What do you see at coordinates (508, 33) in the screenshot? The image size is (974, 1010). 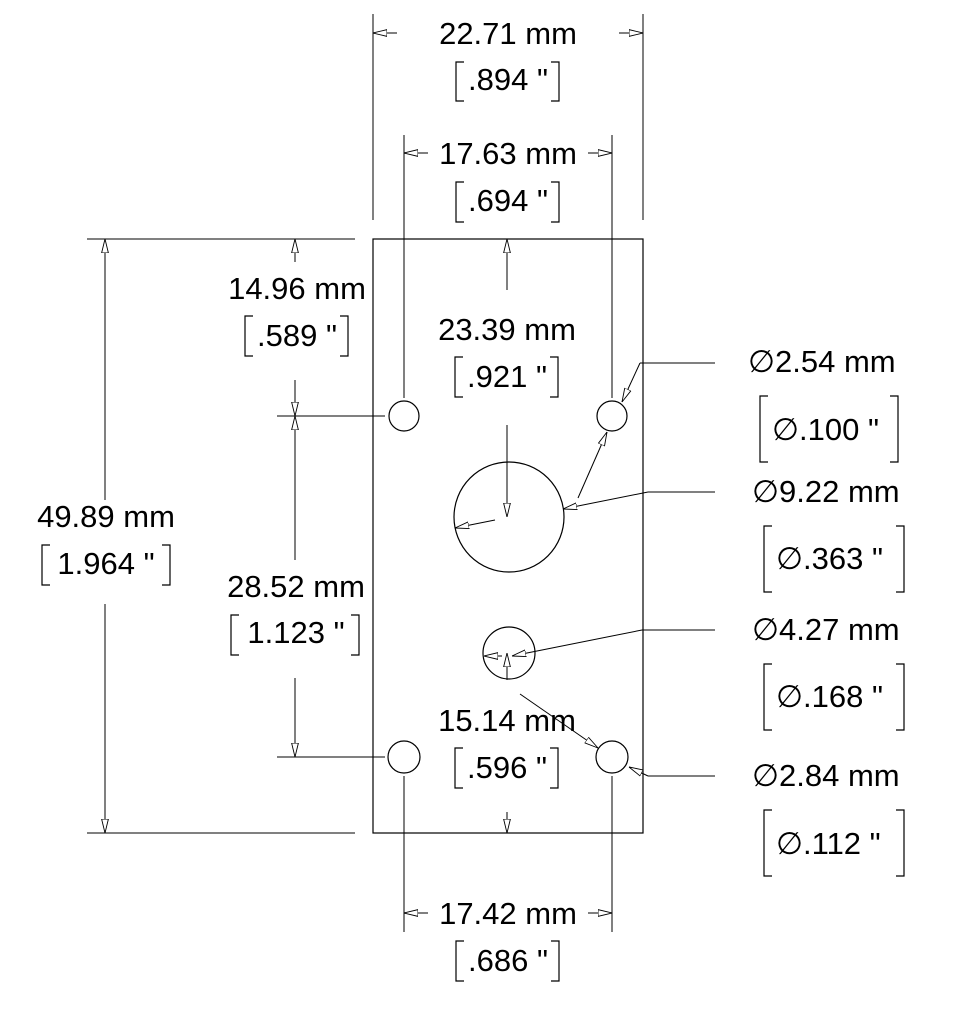 I see `dim-22-71-mm: 22.71 mm` at bounding box center [508, 33].